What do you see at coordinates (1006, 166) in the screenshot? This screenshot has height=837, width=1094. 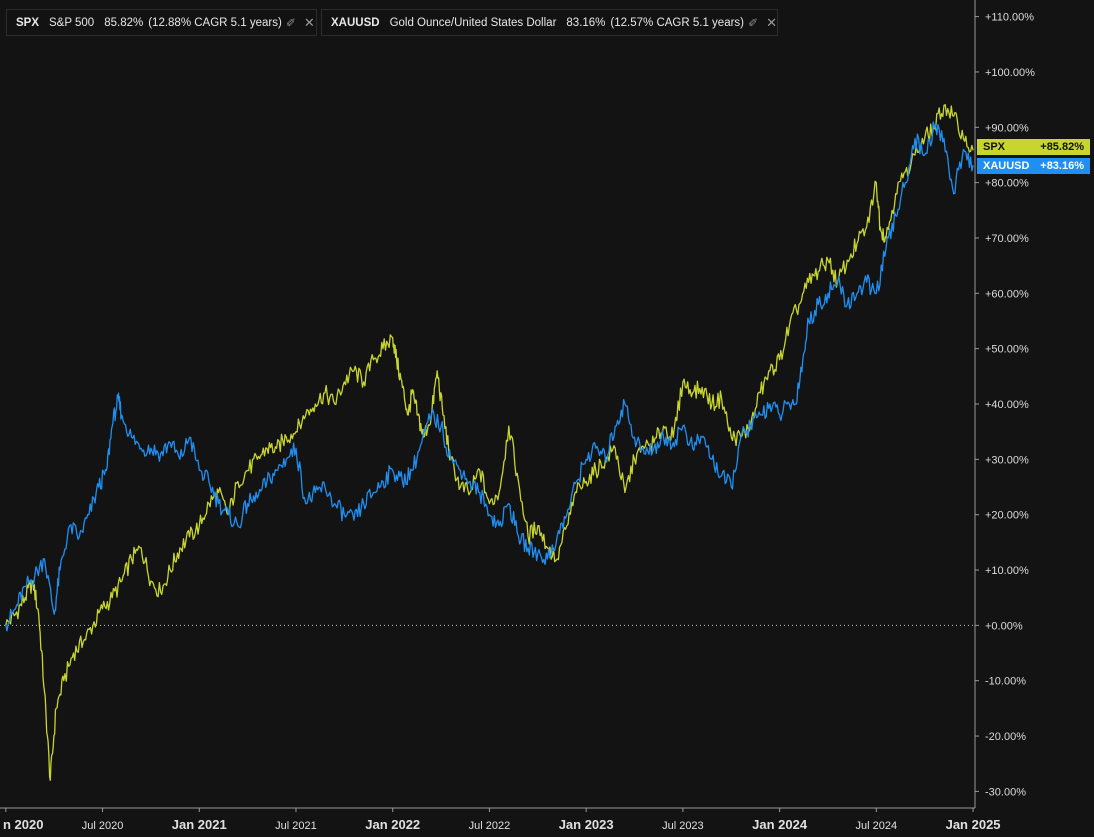 I see `axis-tag-xauusd-symbol: XAUUSD` at bounding box center [1006, 166].